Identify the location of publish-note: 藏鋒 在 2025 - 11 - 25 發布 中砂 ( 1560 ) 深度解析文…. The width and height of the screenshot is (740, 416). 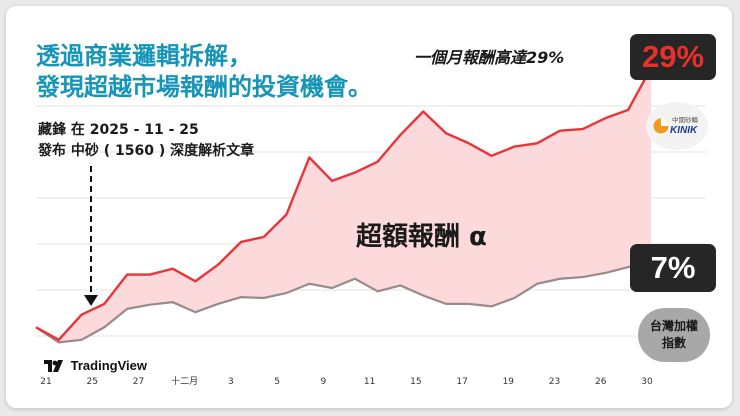
(146, 141).